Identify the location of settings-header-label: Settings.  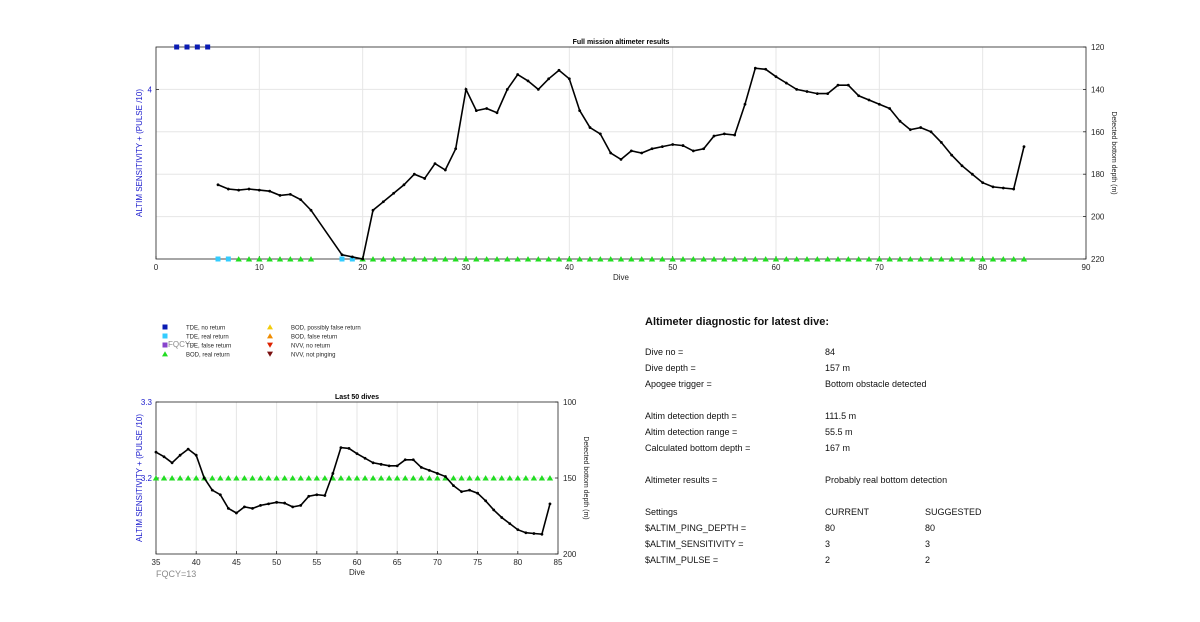
(661, 512).